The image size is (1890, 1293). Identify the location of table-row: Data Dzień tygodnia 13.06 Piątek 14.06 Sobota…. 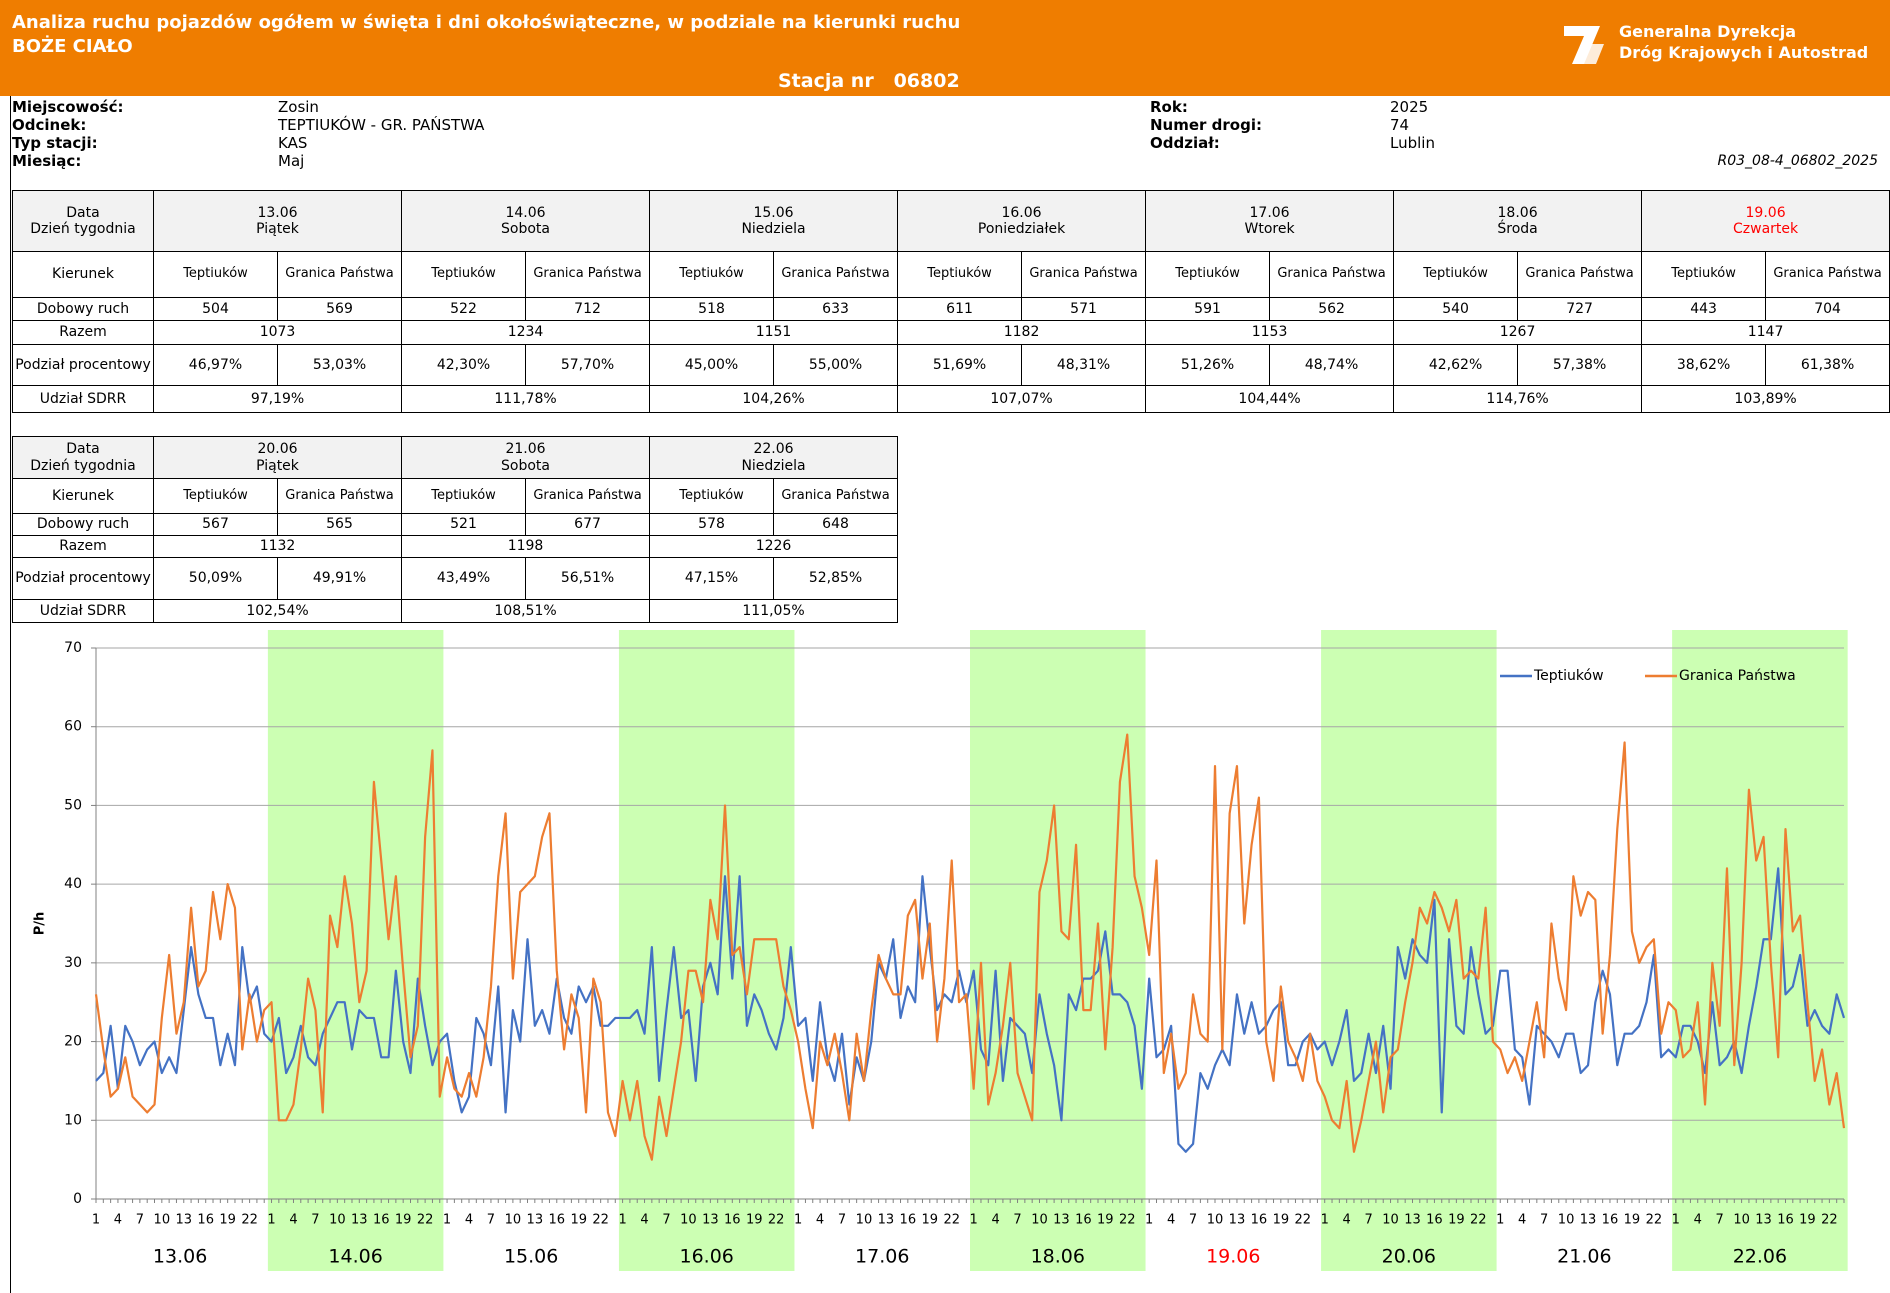
(951, 221).